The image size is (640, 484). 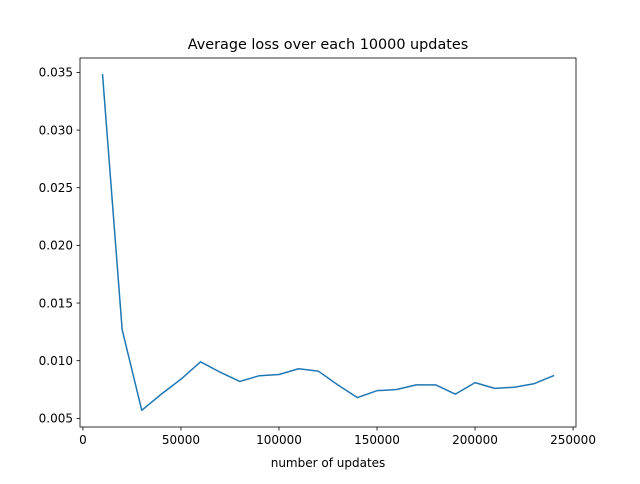 I want to click on y-tick-label: 0.025, so click(x=56, y=188).